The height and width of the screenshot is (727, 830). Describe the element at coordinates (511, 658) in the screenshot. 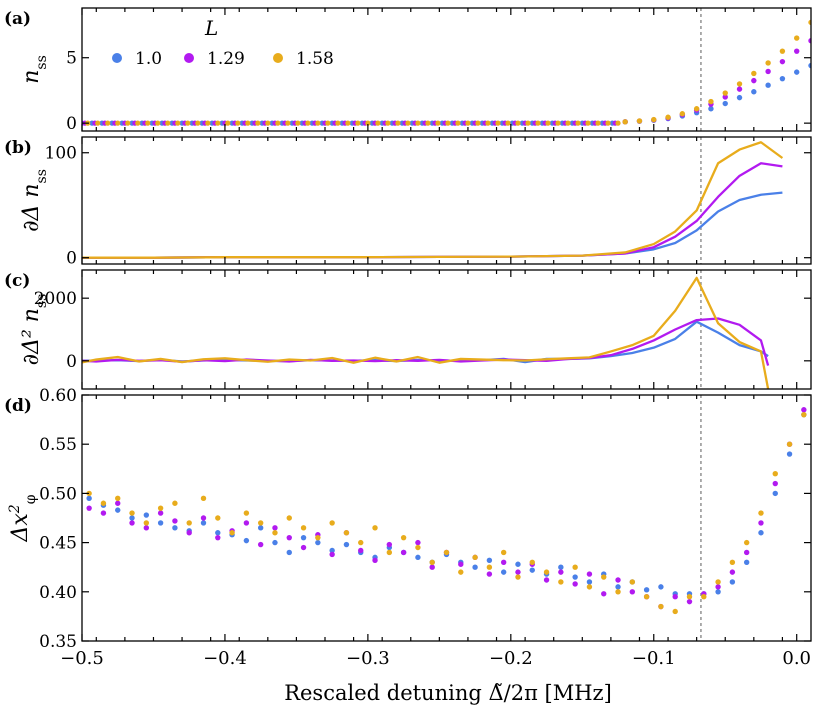

I see `x-tick-label: −0.2` at that location.